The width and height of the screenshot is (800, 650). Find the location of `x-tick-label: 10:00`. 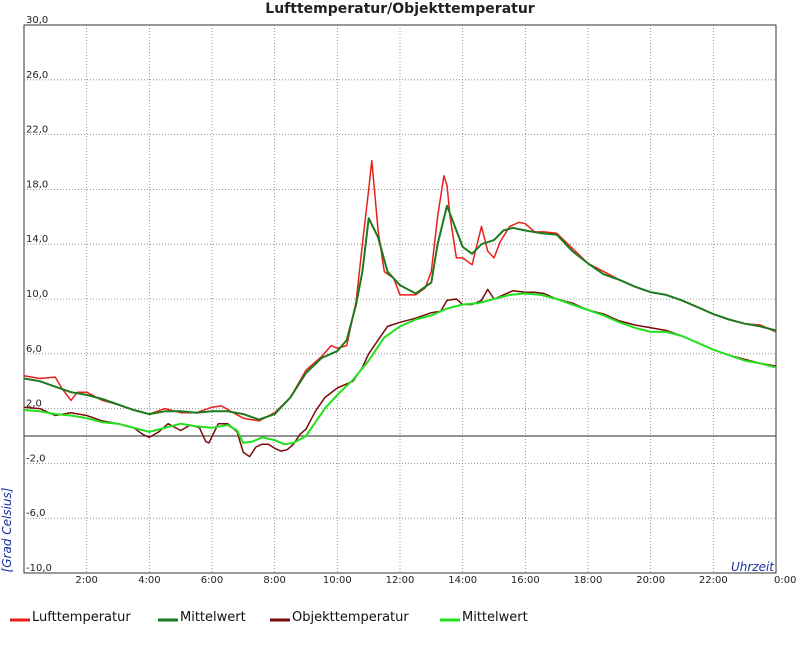

x-tick-label: 10:00 is located at coordinates (337, 580).